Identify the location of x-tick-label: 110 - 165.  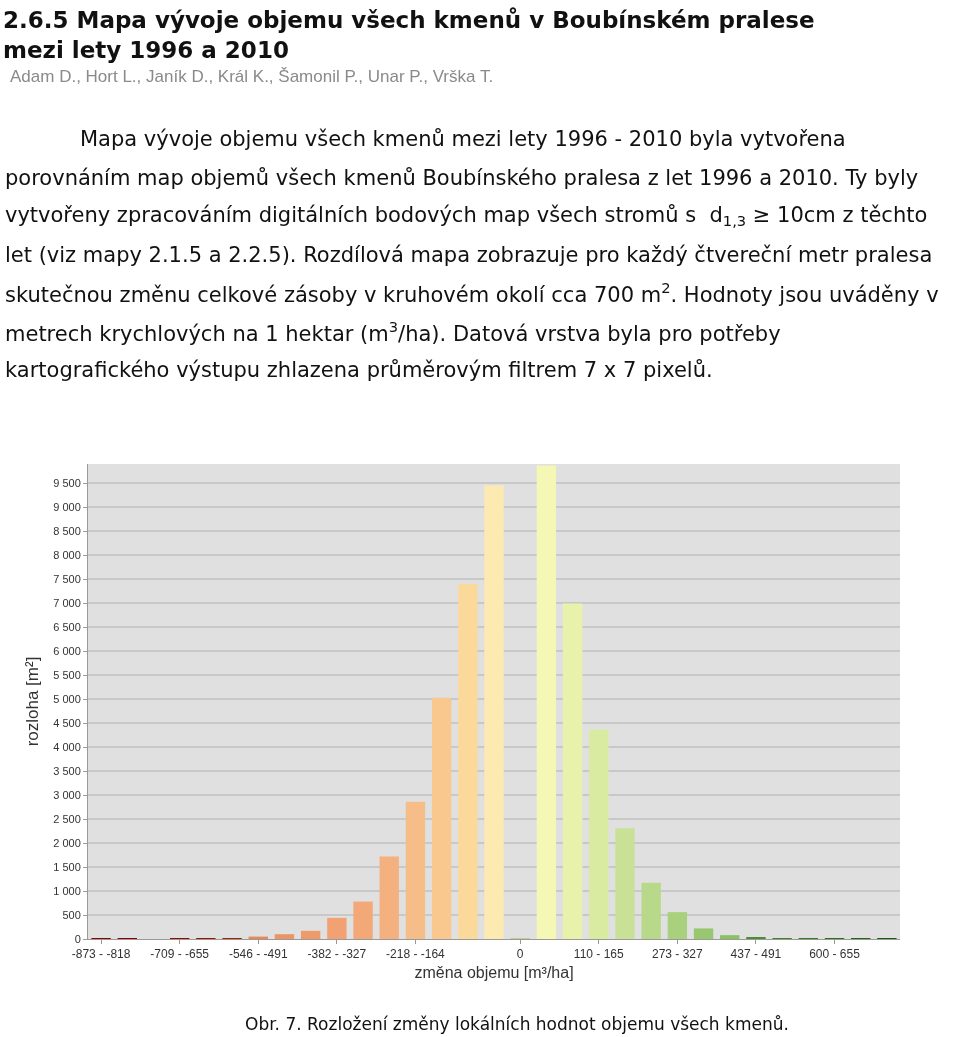
(598, 954).